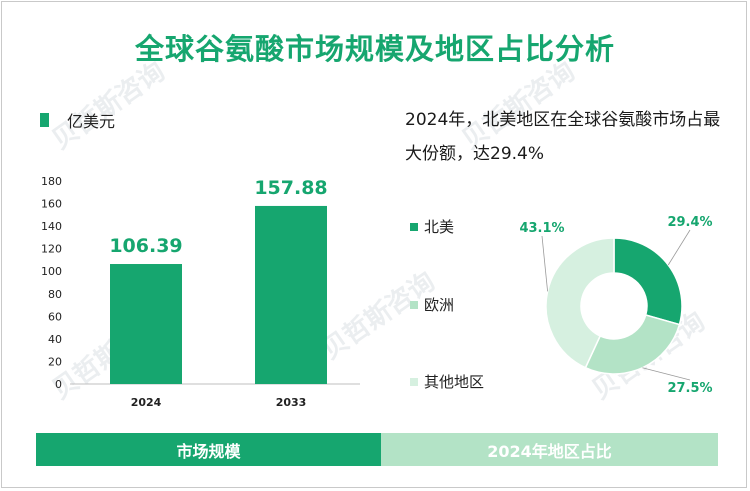 This screenshot has height=491, width=750. I want to click on y-tick-label: 0, so click(58, 384).